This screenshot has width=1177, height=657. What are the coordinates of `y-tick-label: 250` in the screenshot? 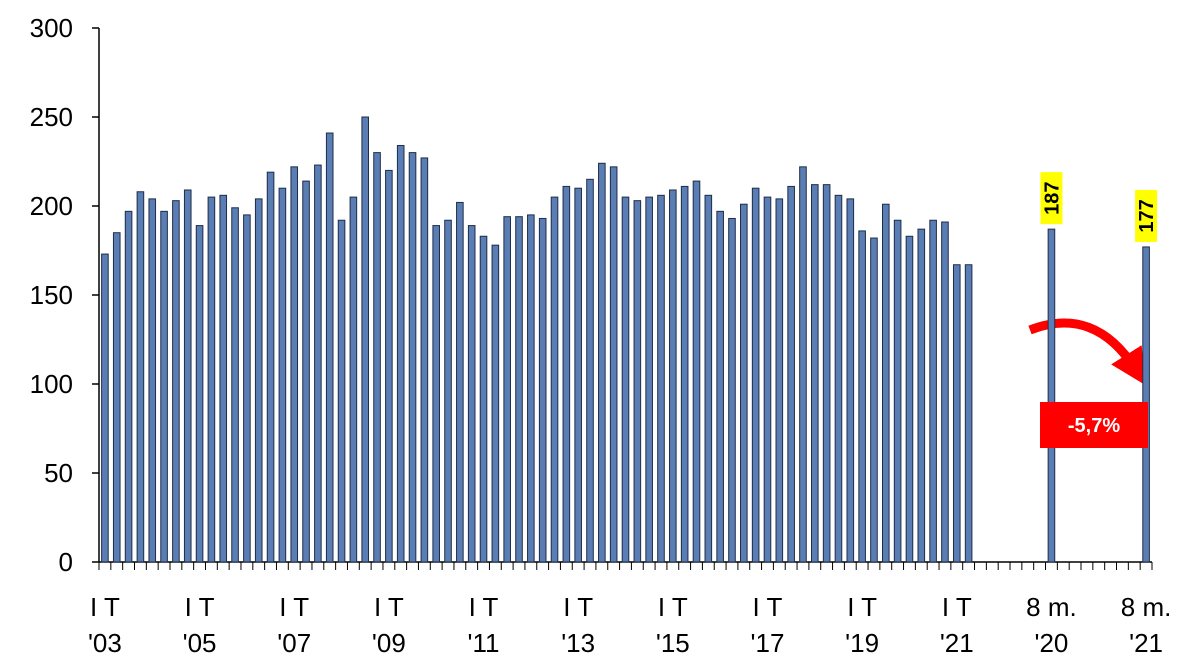 It's located at (51, 117).